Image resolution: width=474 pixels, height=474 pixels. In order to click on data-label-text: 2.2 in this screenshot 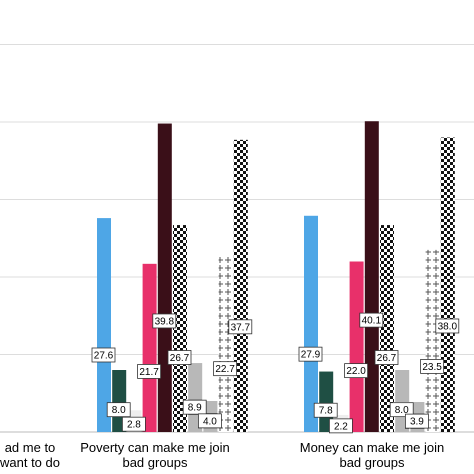, I will do `click(341, 426)`.